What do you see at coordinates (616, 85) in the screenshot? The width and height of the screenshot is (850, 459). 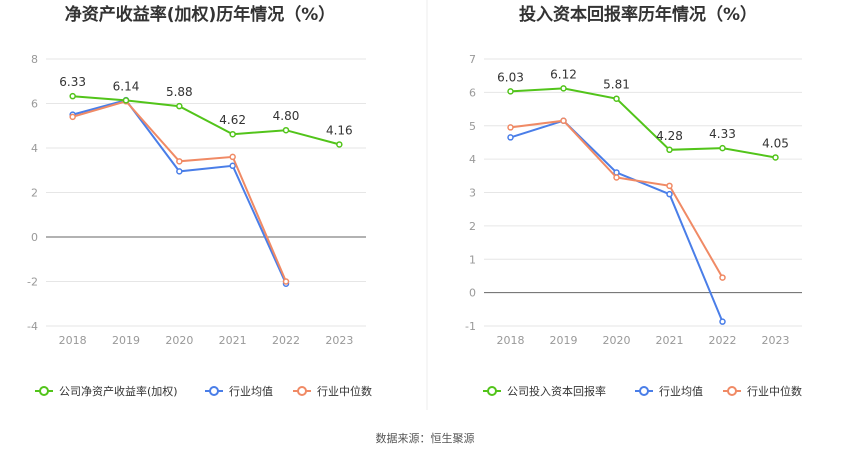 I see `roic-data-label: 5.81` at bounding box center [616, 85].